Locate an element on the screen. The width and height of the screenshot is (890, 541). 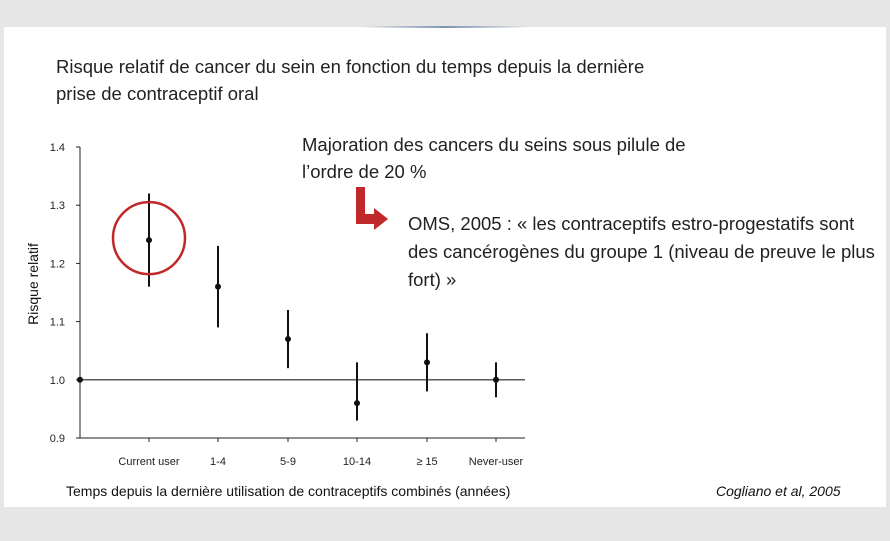
y-tick-label: 1.2 is located at coordinates (57, 264).